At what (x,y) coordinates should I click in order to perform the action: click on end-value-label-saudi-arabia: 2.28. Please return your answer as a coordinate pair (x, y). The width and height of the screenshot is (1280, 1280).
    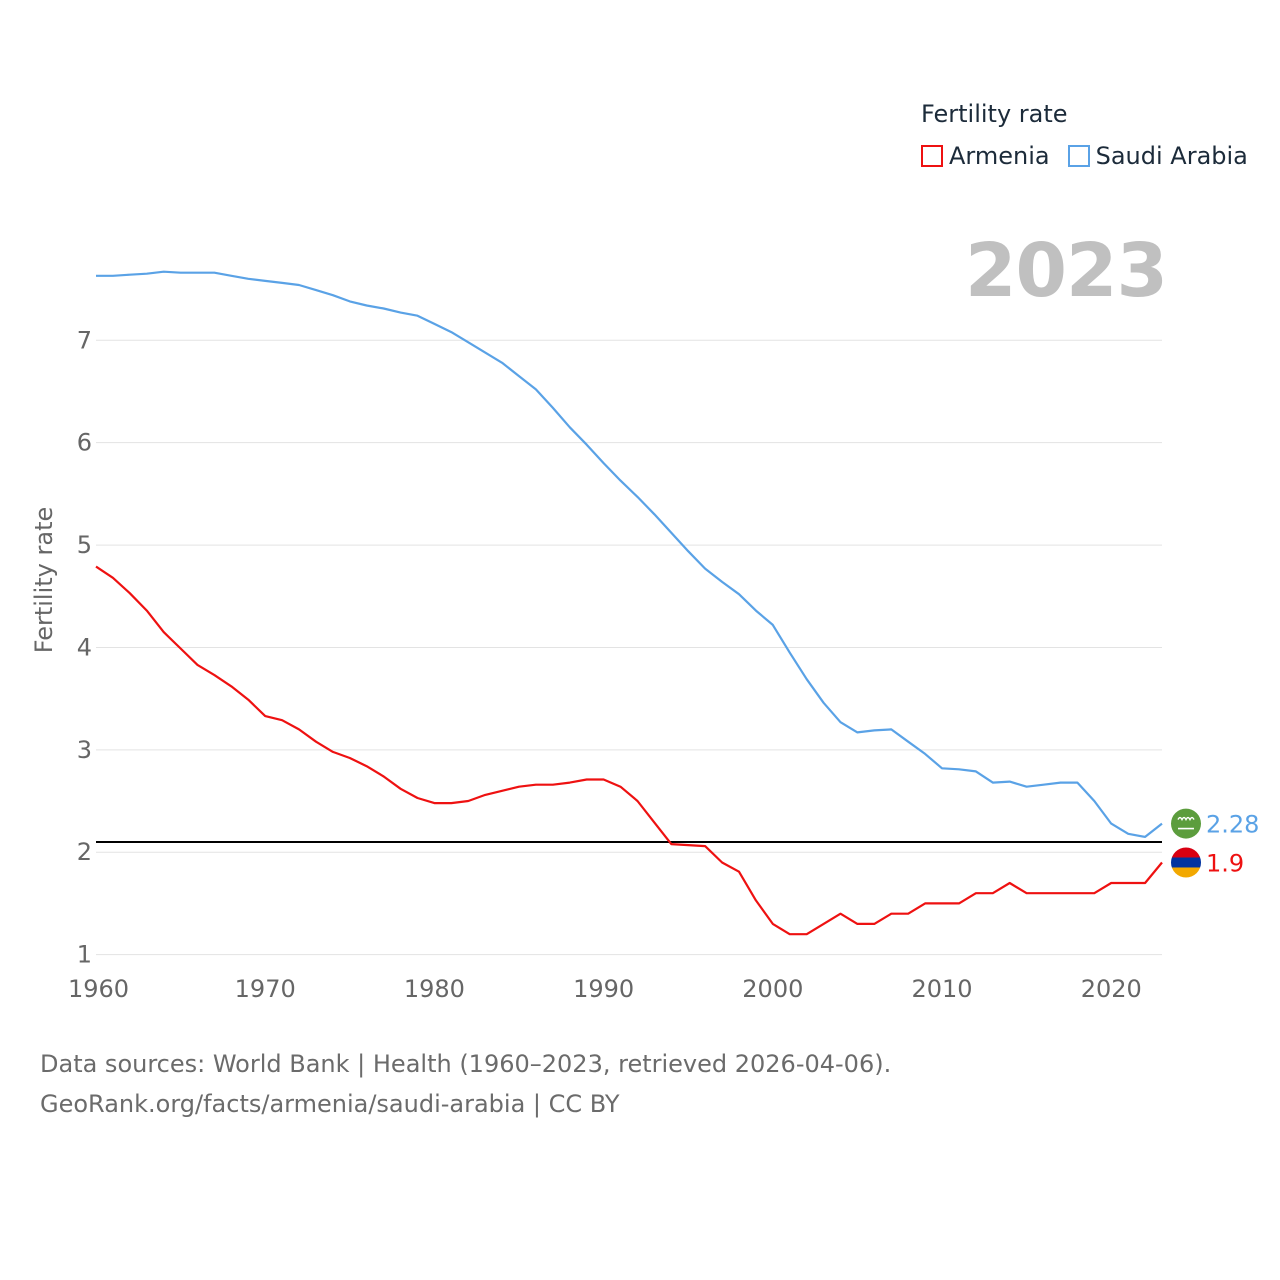
    Looking at the image, I should click on (1232, 825).